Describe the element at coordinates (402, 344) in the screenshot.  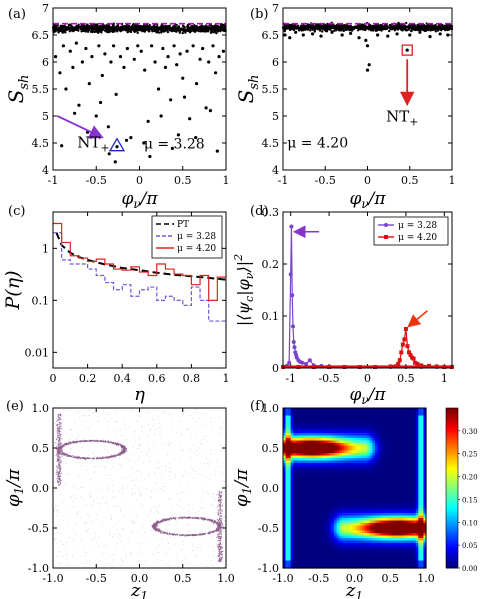
I see `series-point` at that location.